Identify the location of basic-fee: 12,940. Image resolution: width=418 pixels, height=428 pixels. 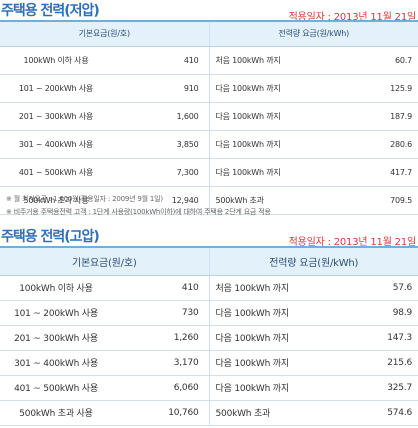
(160, 200).